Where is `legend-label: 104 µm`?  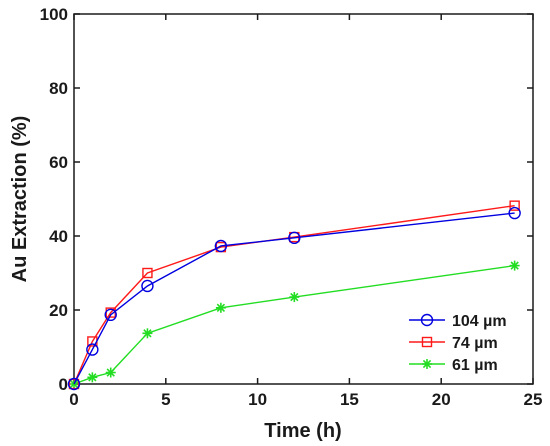 legend-label: 104 µm is located at coordinates (479, 321).